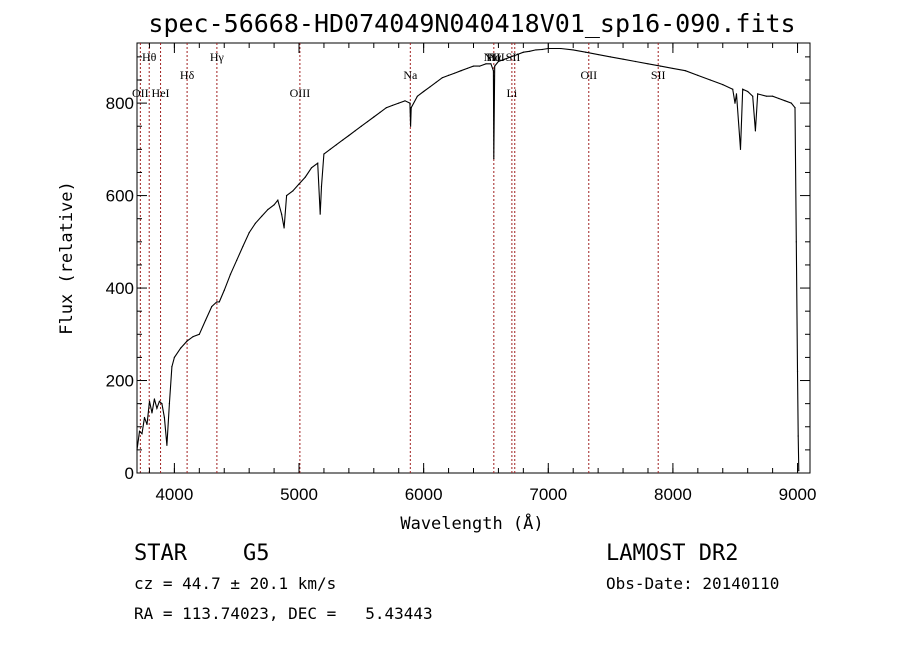  Describe the element at coordinates (149, 57) in the screenshot. I see `line-label-0: Hθ` at that location.